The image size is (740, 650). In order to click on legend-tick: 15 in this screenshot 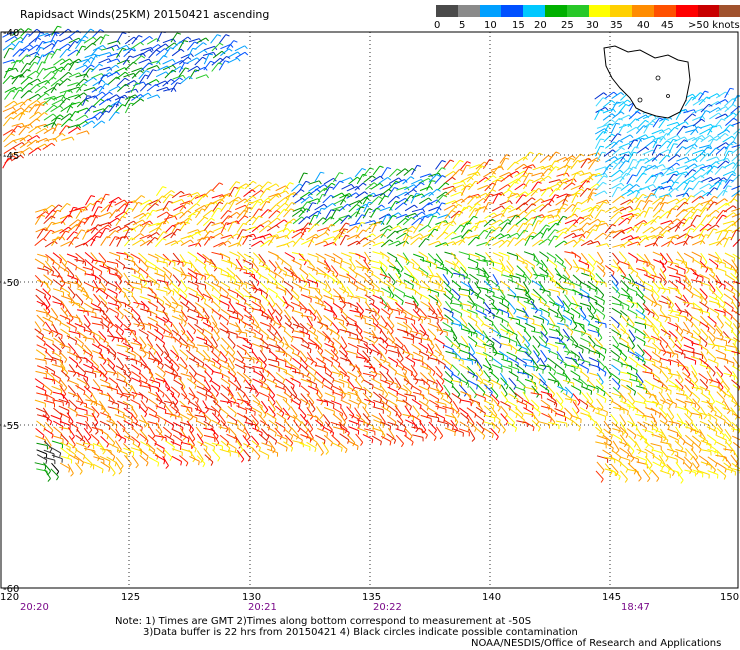, I will do `click(518, 25)`.